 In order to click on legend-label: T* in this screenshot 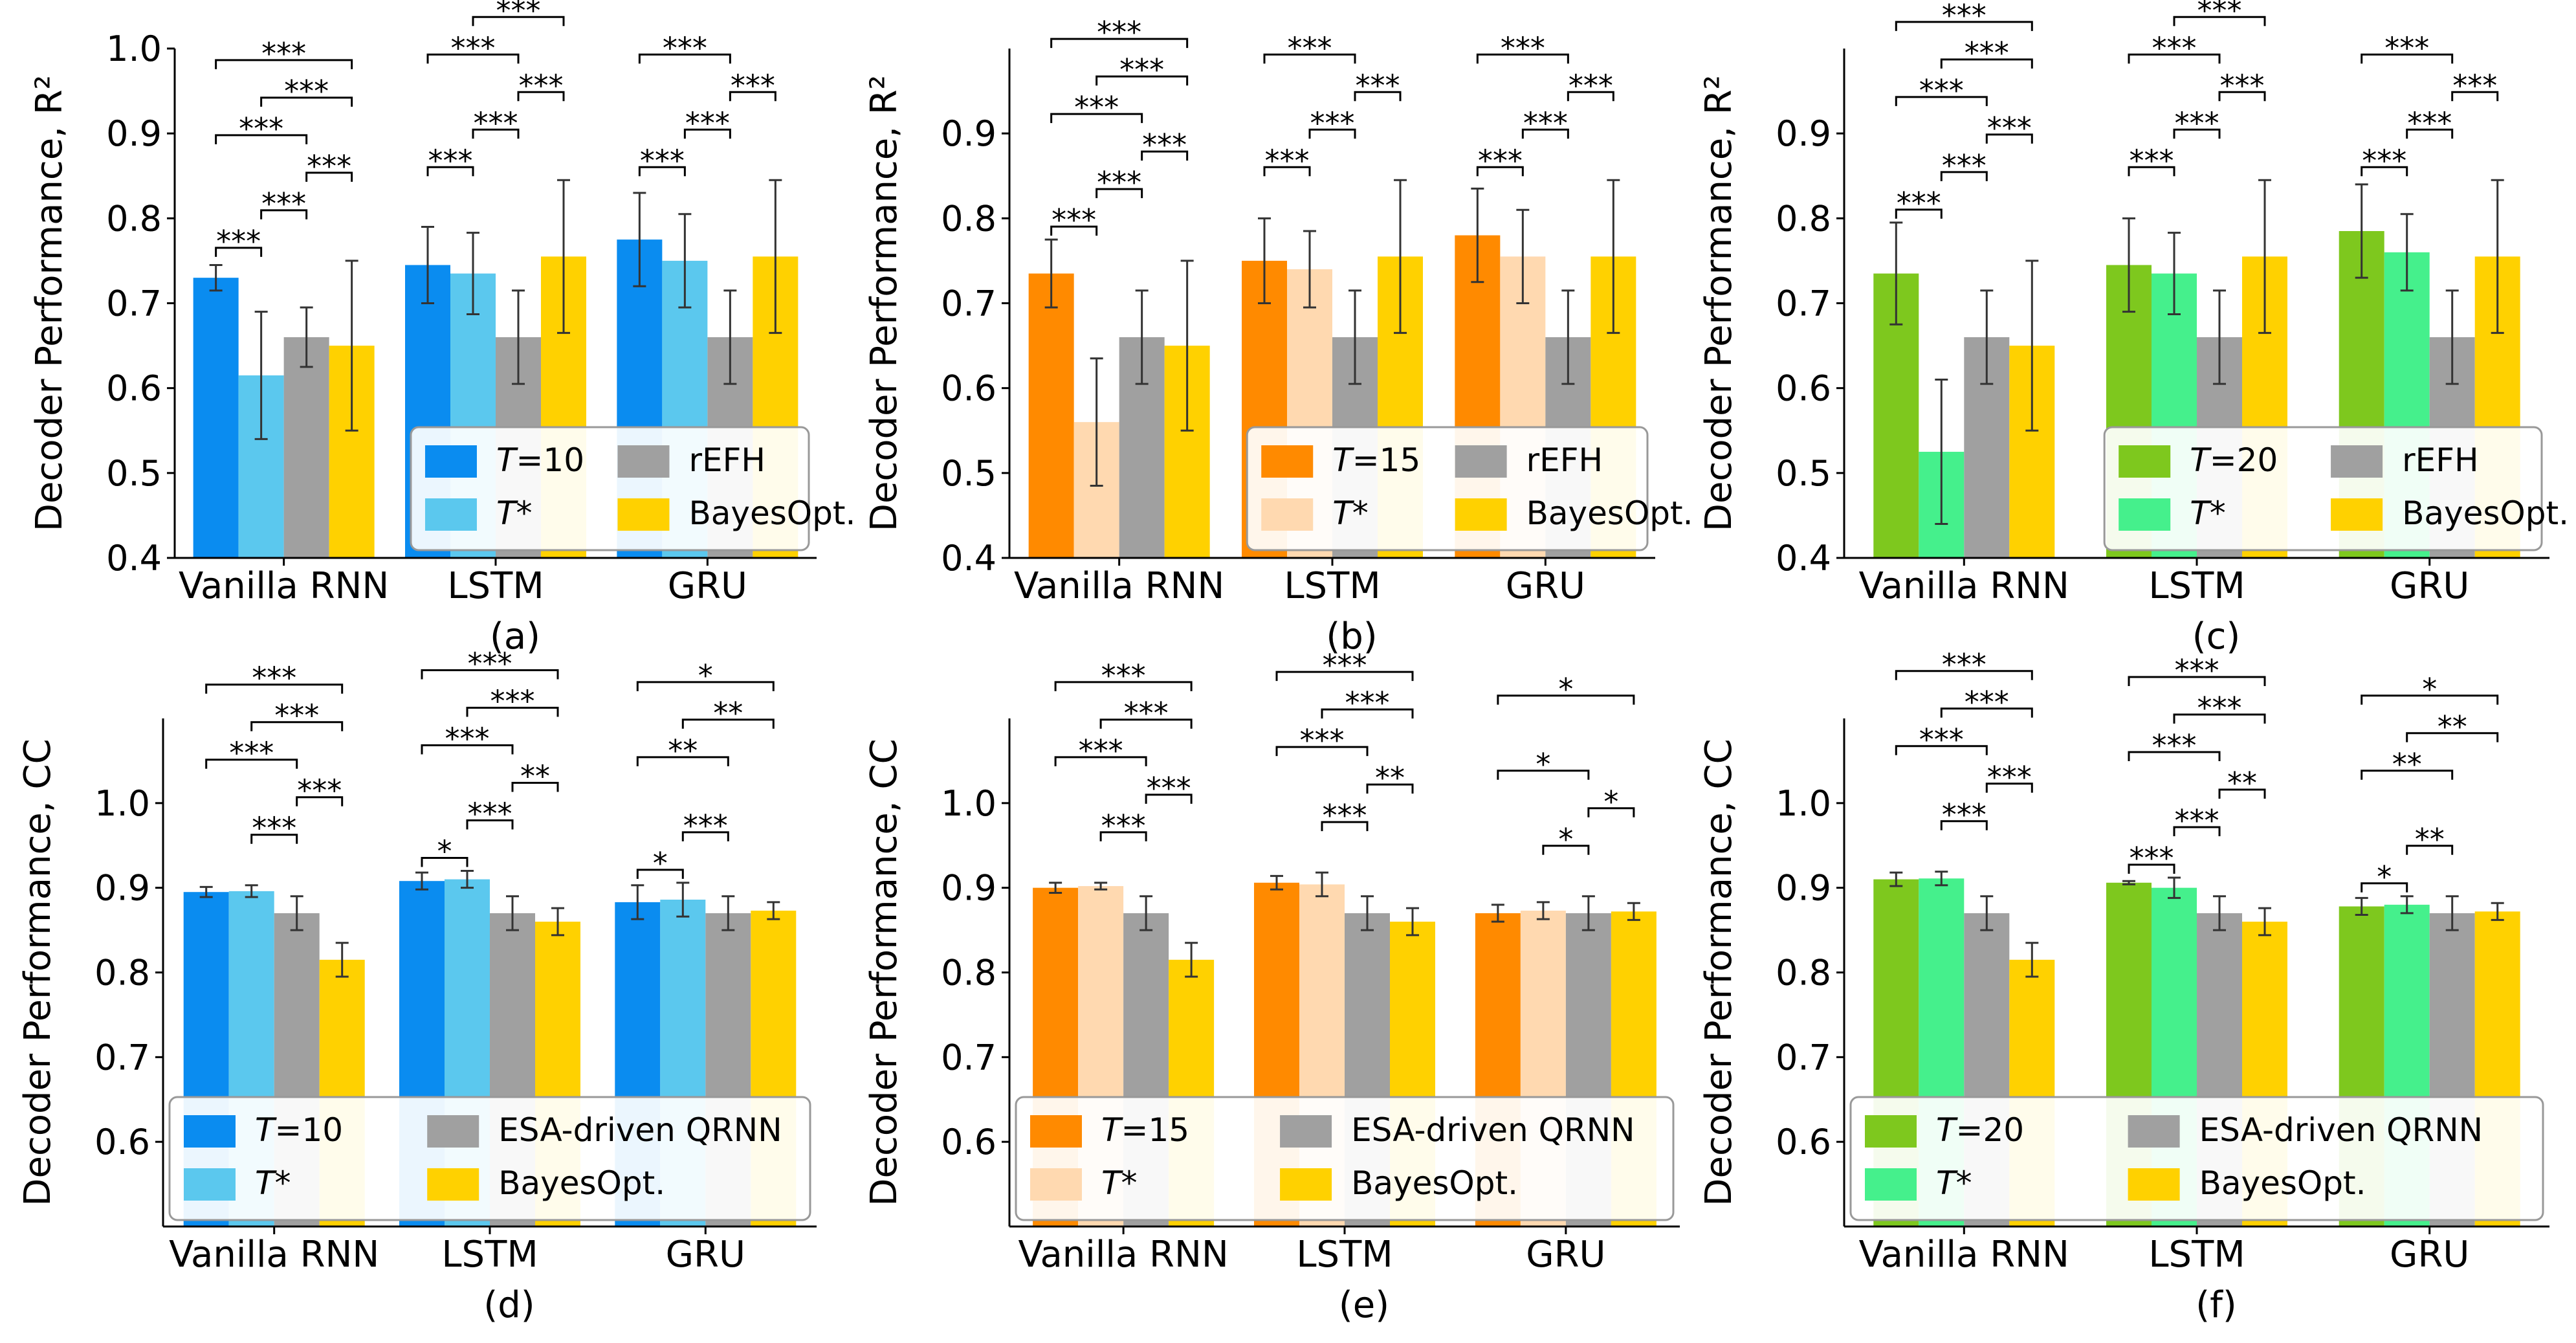, I will do `click(273, 1183)`.